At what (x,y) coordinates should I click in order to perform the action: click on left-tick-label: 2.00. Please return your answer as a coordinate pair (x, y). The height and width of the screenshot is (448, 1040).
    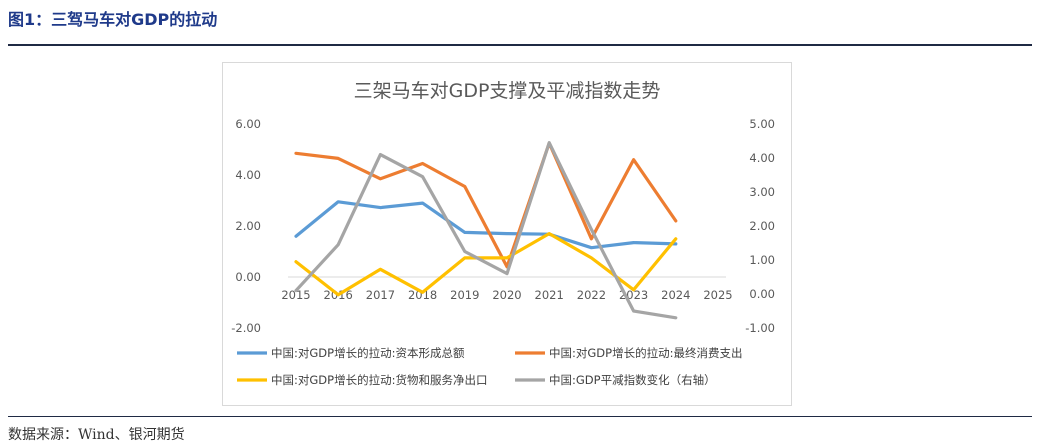
    Looking at the image, I should click on (248, 226).